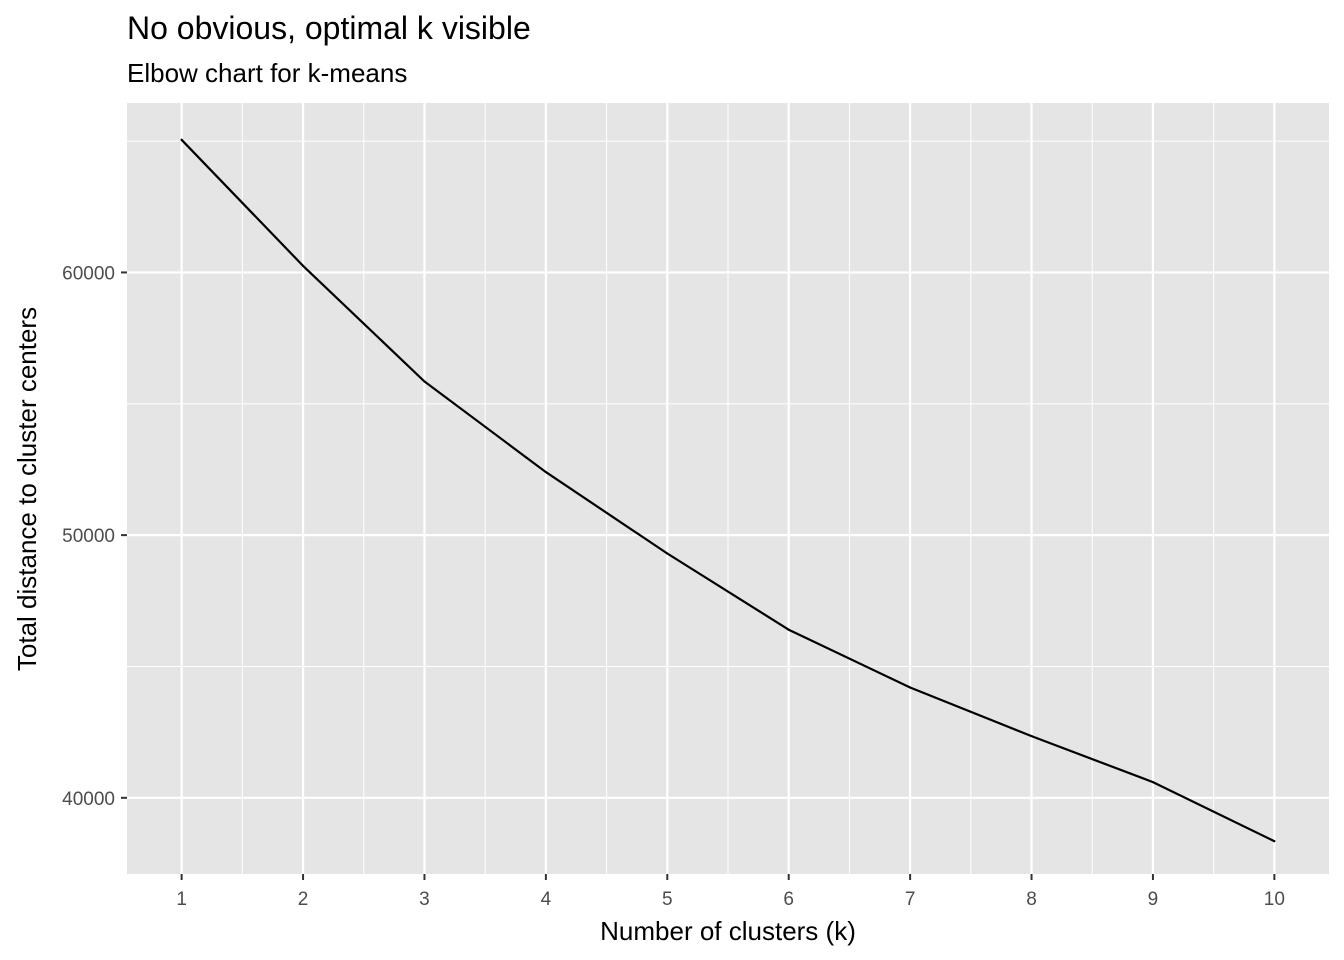 This screenshot has height=960, width=1344. What do you see at coordinates (1274, 899) in the screenshot?
I see `x-tick-label: 10` at bounding box center [1274, 899].